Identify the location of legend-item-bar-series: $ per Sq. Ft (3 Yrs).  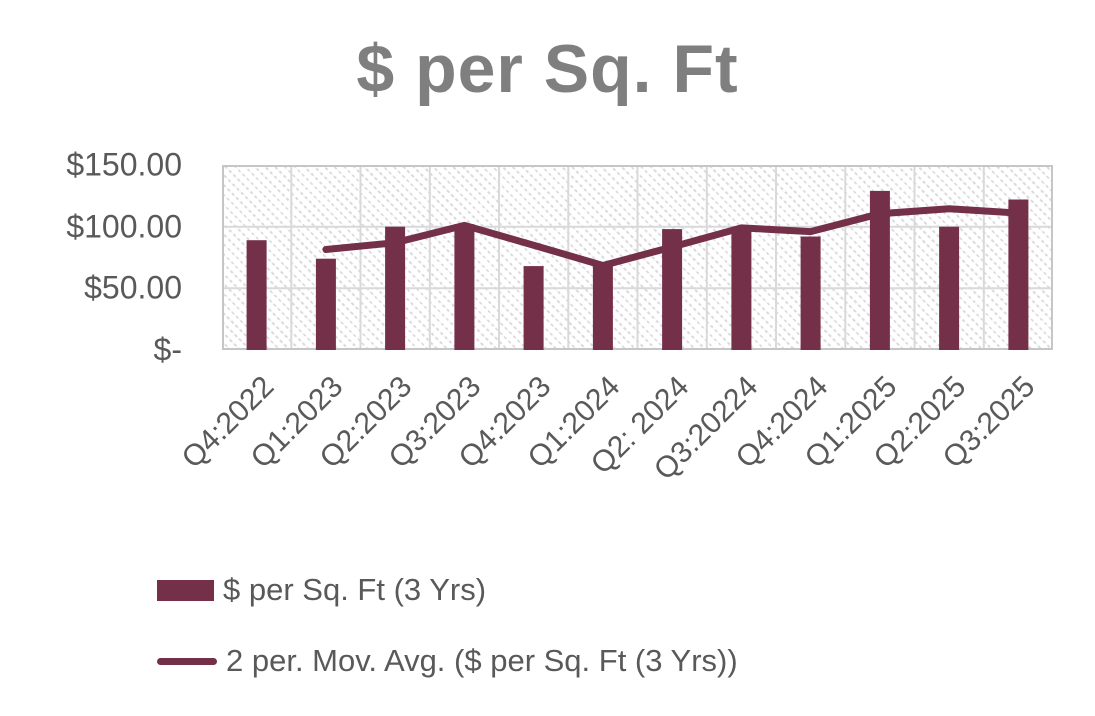
(447, 590).